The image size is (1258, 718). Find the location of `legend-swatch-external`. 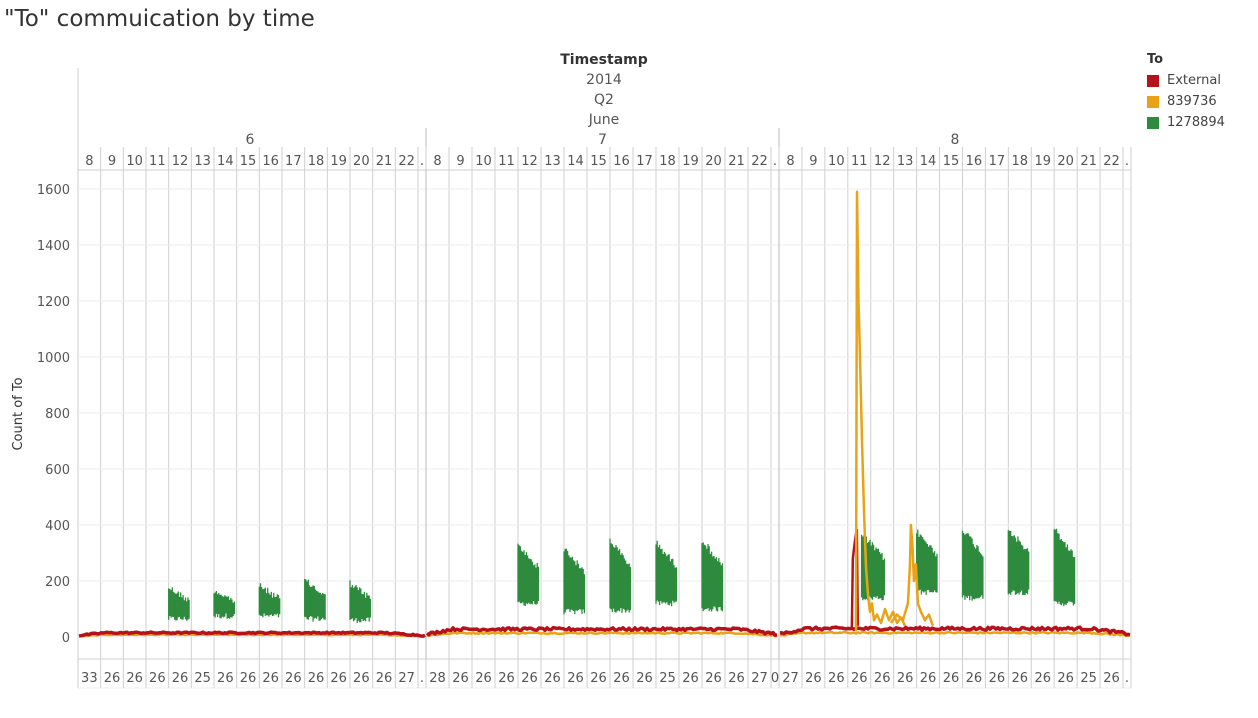

legend-swatch-external is located at coordinates (1153, 80).